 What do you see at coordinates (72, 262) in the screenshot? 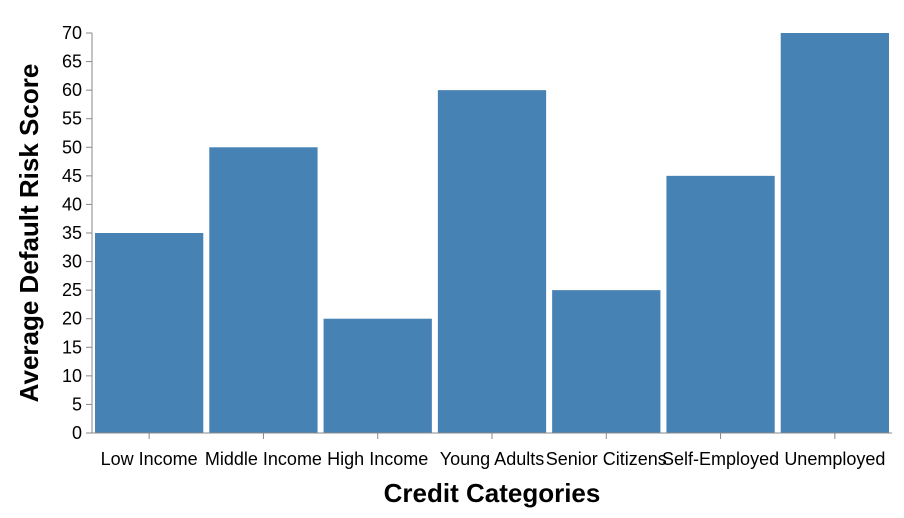
I see `y-tick-label: 30` at bounding box center [72, 262].